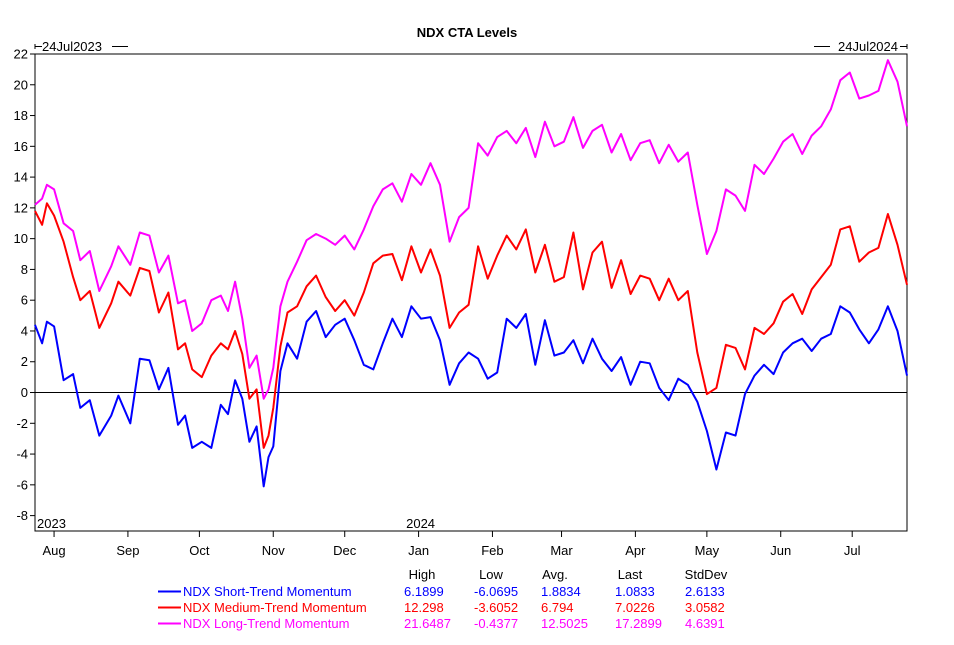 The width and height of the screenshot is (954, 645). What do you see at coordinates (635, 591) in the screenshot?
I see `legend-stat-value: 1.0833` at bounding box center [635, 591].